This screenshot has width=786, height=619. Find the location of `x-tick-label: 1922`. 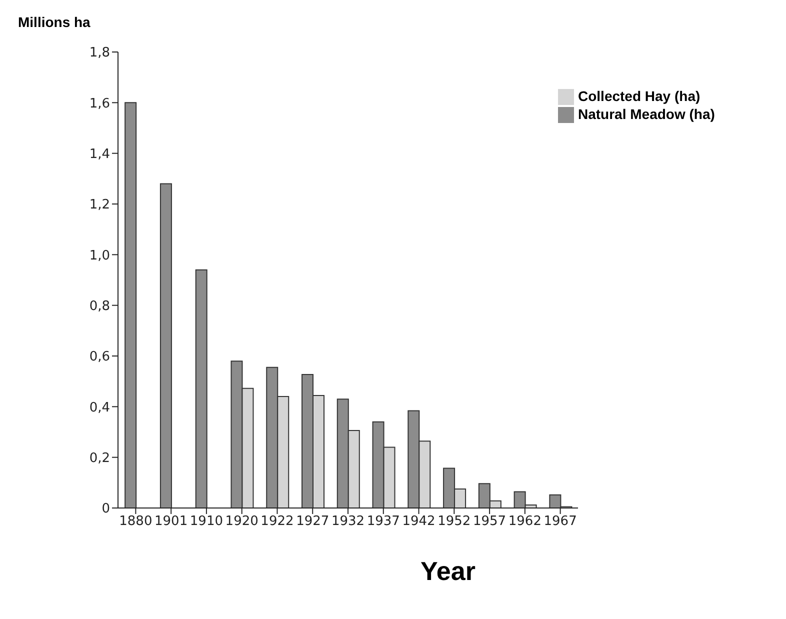

x-tick-label: 1922 is located at coordinates (277, 522).